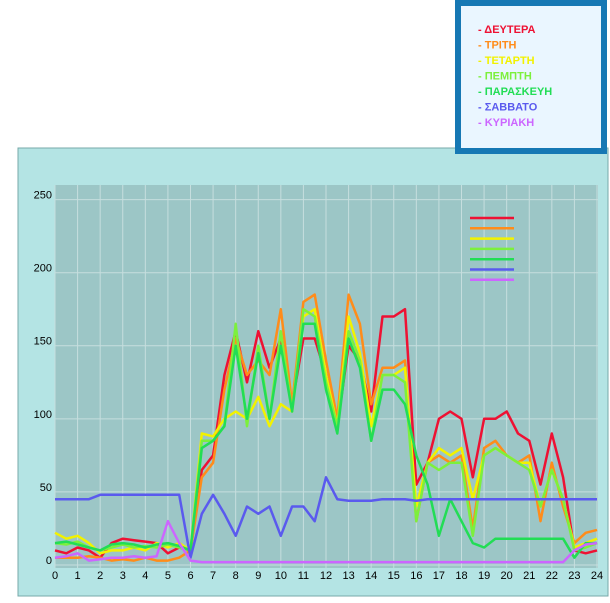 This screenshot has width=610, height=603. Describe the element at coordinates (484, 576) in the screenshot. I see `x-tick-label: 19` at that location.